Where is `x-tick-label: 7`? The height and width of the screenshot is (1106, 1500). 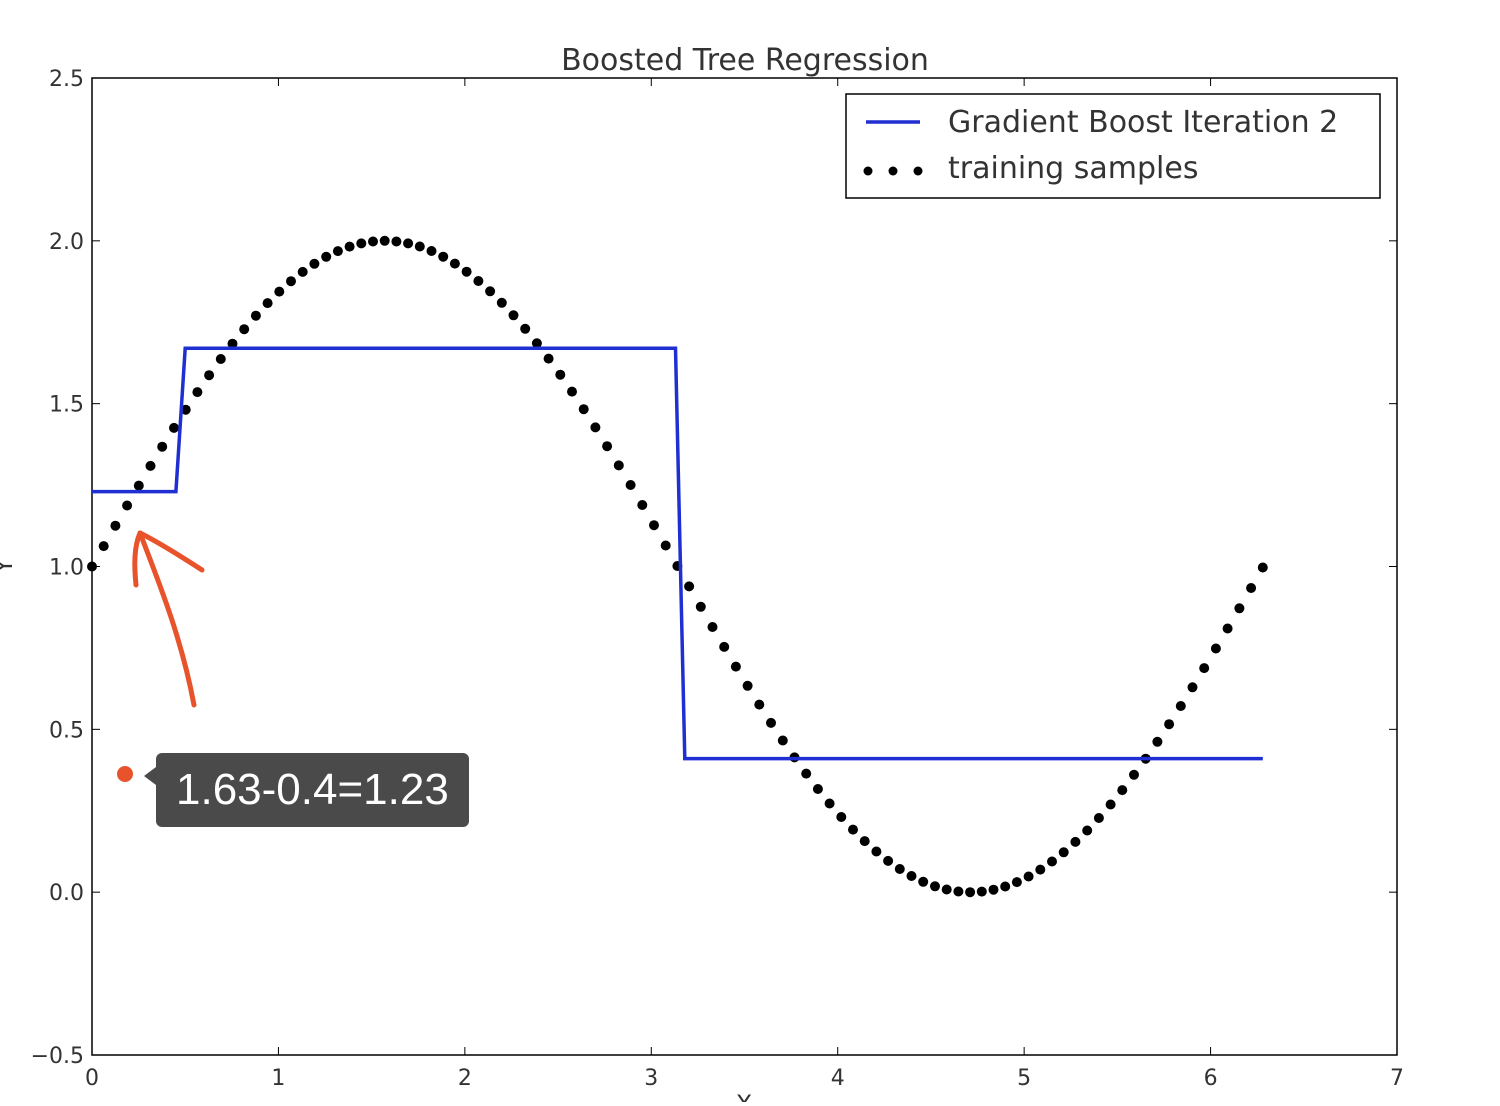
x-tick-label: 7 is located at coordinates (1397, 1078).